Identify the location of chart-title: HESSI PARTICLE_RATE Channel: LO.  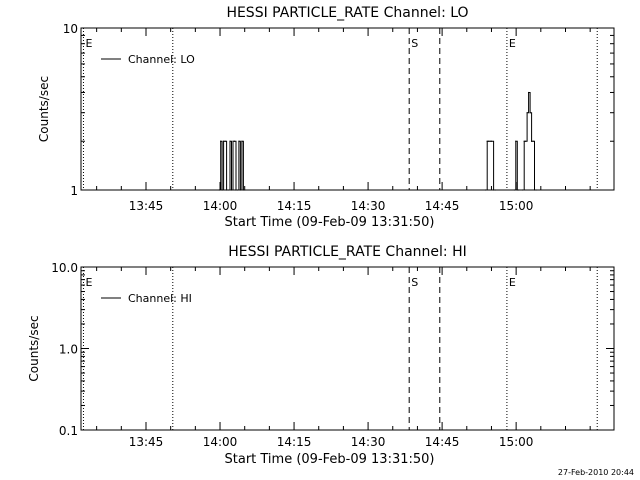
(347, 13).